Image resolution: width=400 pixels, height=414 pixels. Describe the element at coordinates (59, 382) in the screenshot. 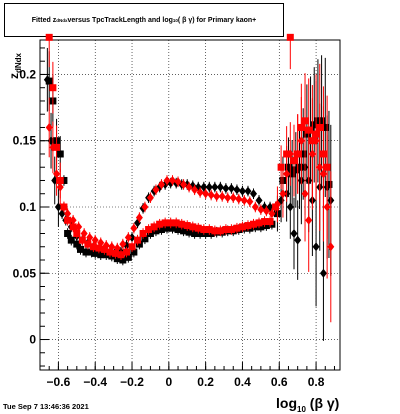

I see `x-tick-label: −0.6` at that location.